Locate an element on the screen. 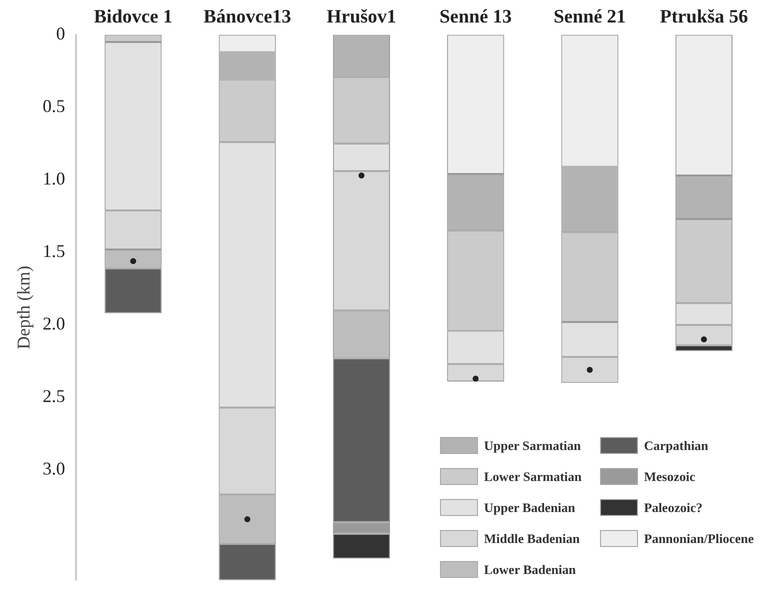 This screenshot has width=771, height=594. x-tick-label: Bidovce 1 is located at coordinates (133, 17).